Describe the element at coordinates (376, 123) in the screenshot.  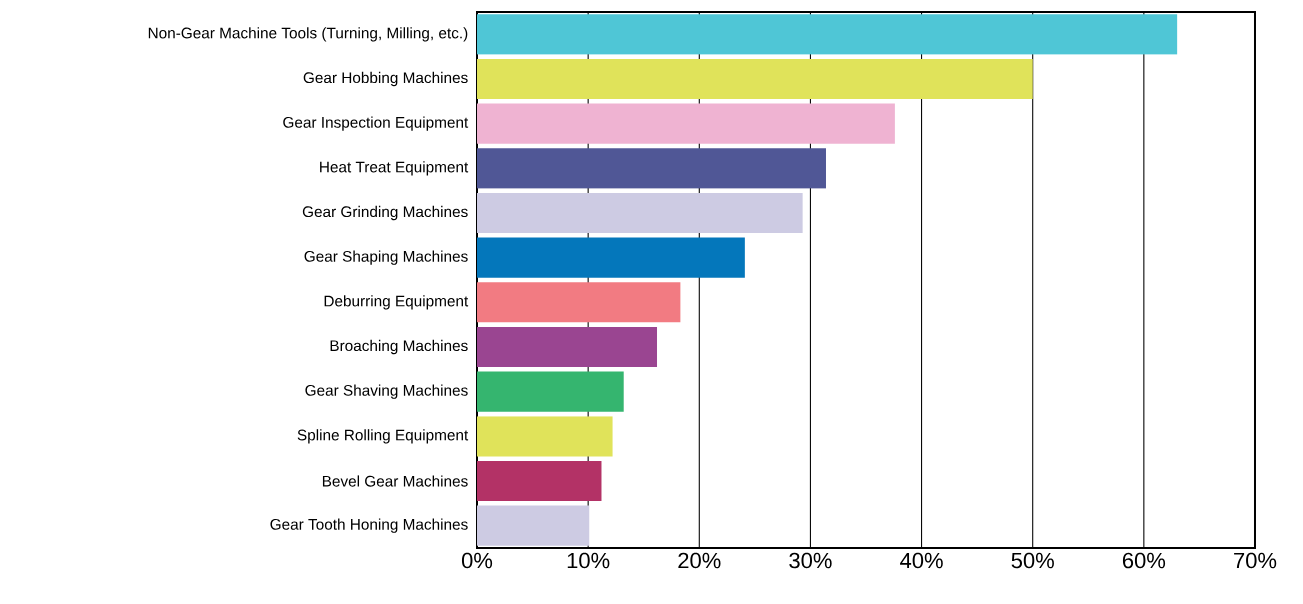
I see `y-tick-label: Gear Inspection Equipment` at that location.